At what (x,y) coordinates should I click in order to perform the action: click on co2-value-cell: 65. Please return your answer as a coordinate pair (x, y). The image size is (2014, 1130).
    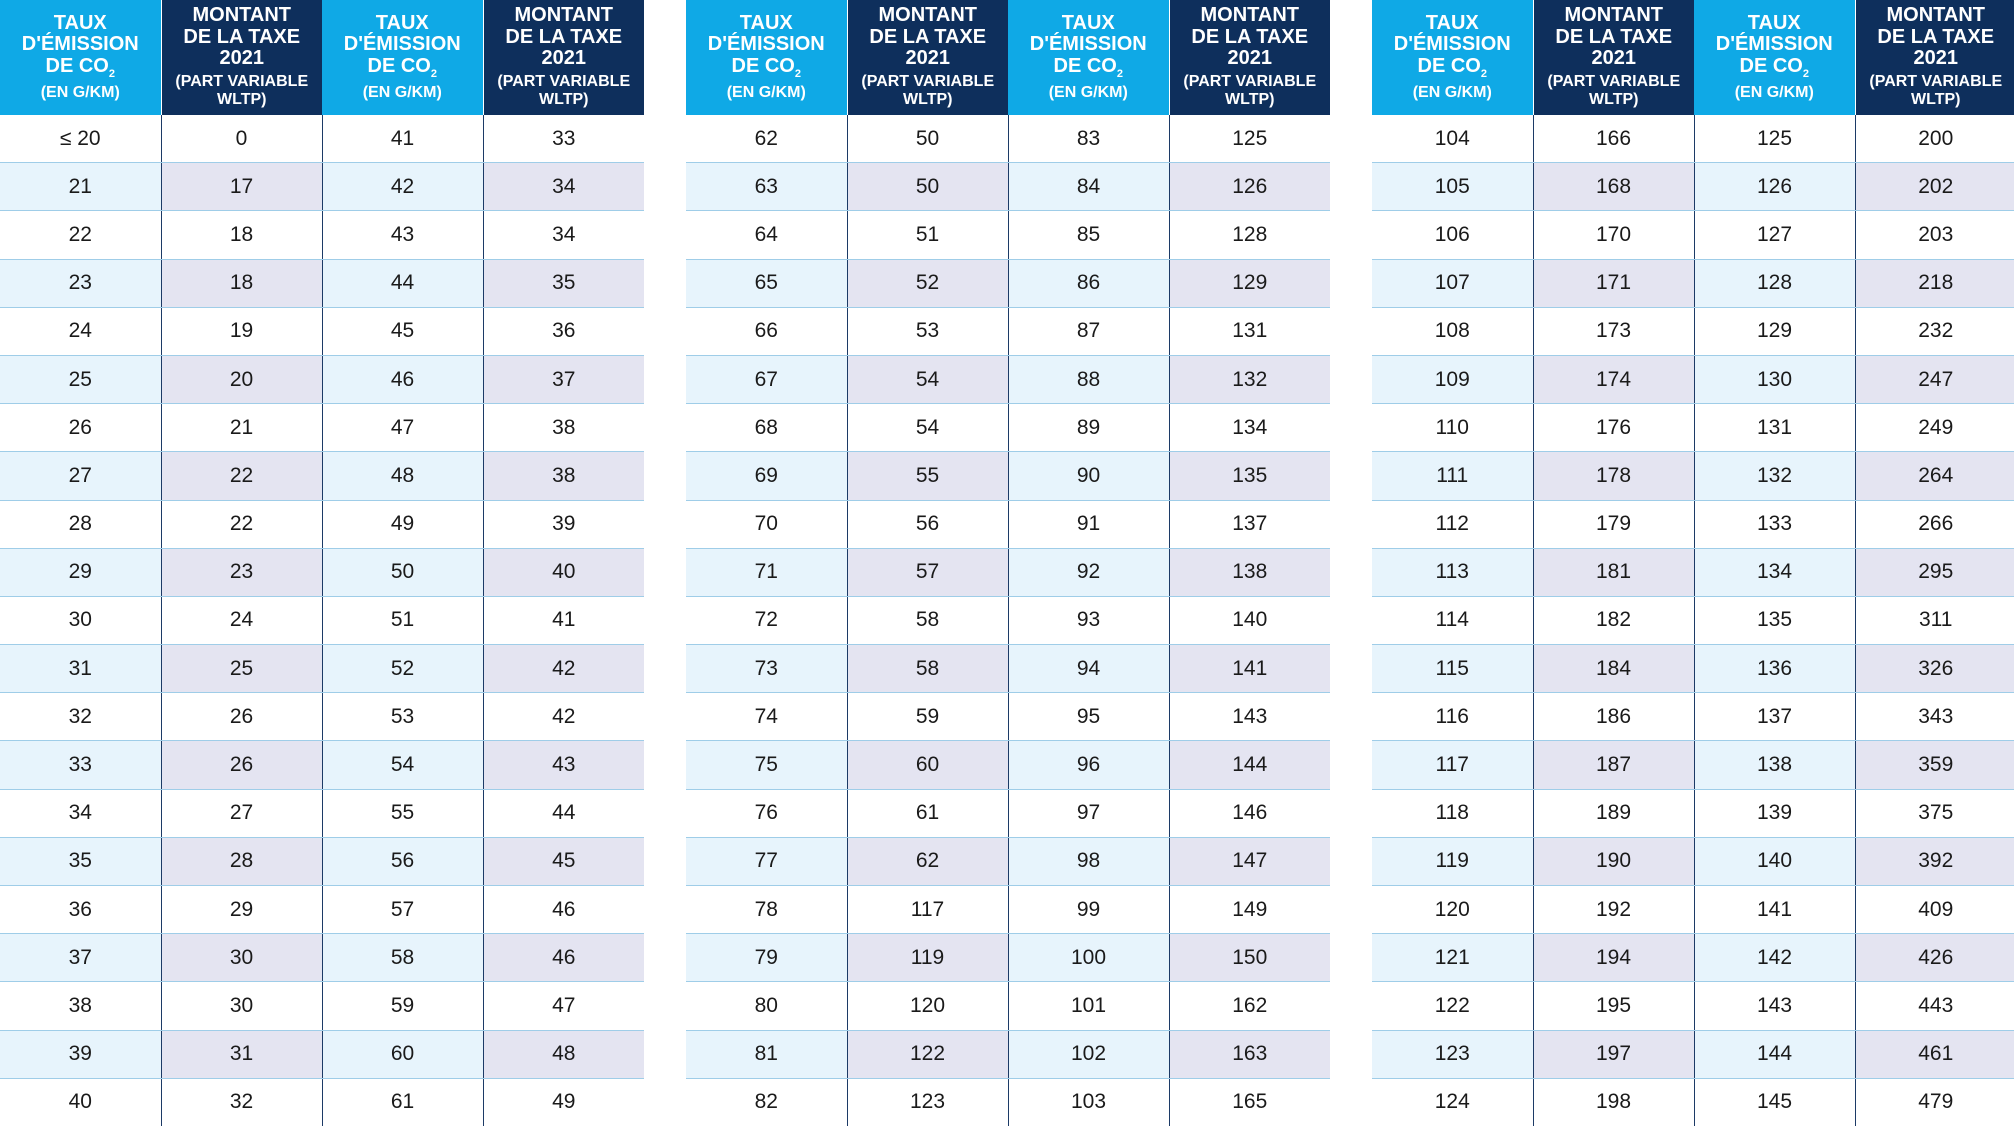
    Looking at the image, I should click on (766, 283).